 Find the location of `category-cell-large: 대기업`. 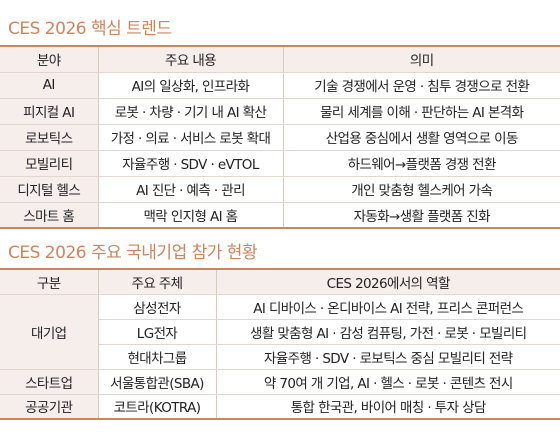

category-cell-large: 대기업 is located at coordinates (49, 332).